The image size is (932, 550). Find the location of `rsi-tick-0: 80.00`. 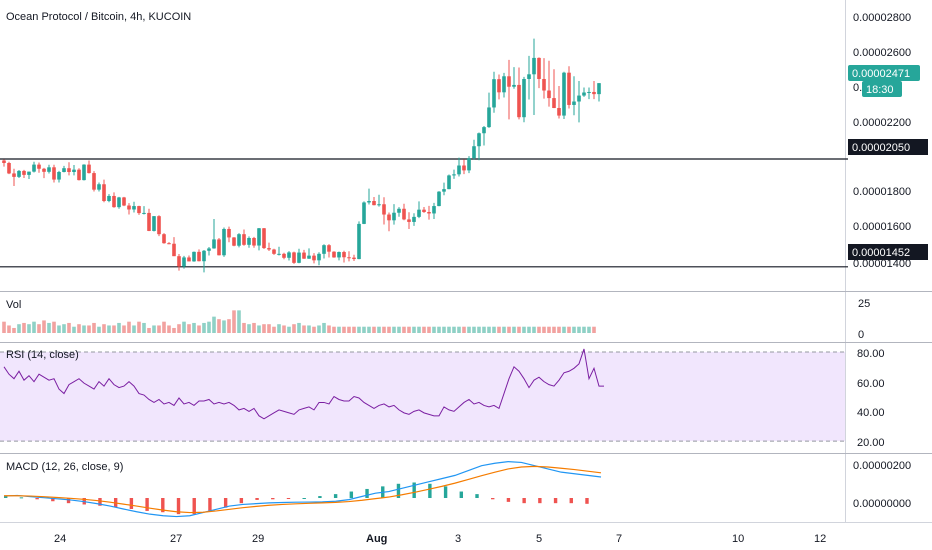

rsi-tick-0: 80.00 is located at coordinates (871, 354).